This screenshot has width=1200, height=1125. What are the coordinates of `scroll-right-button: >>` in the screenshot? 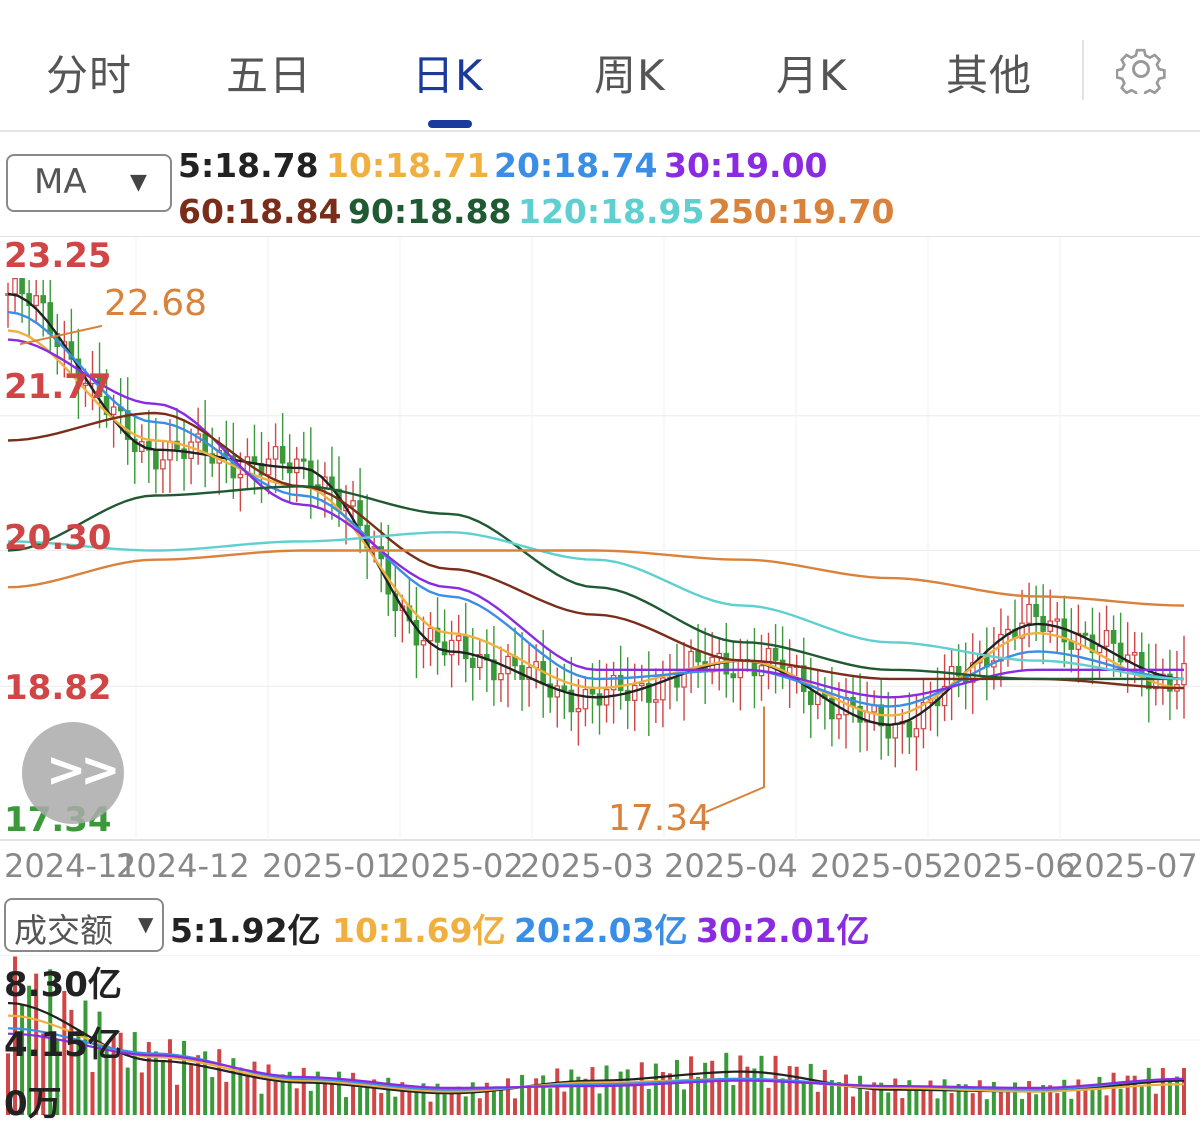 It's located at (73, 773).